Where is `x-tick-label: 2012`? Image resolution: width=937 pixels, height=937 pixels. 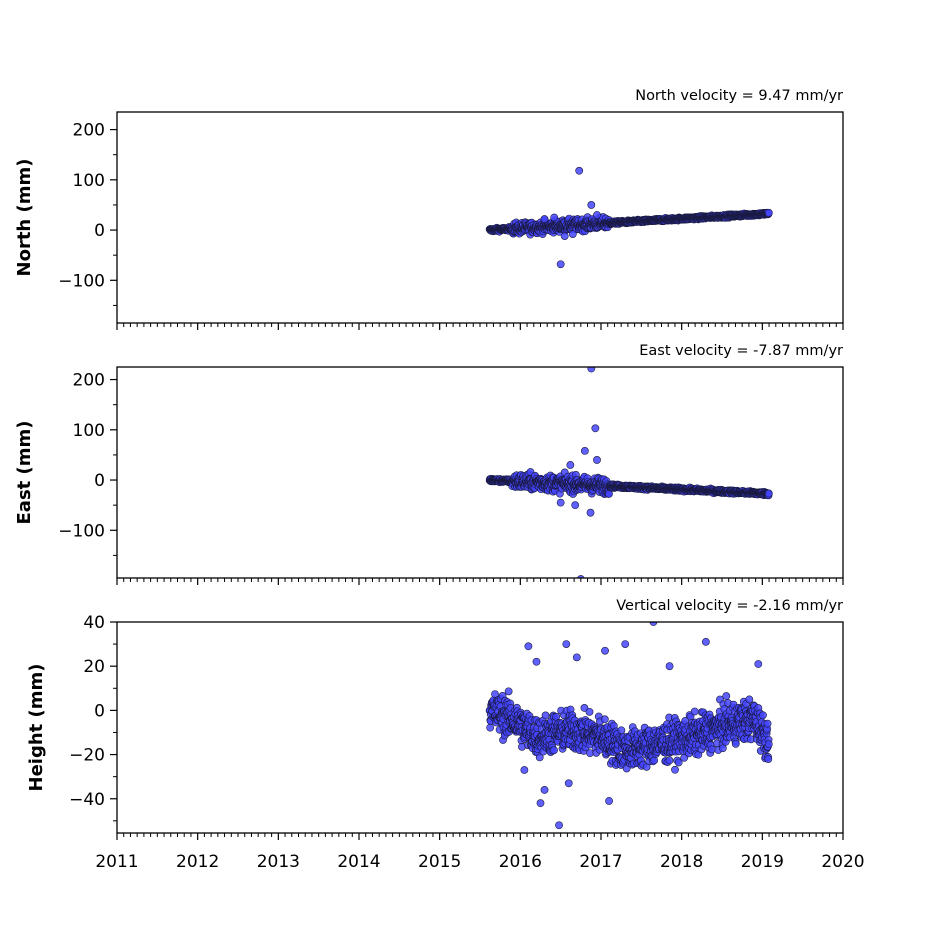
x-tick-label: 2012 is located at coordinates (197, 862).